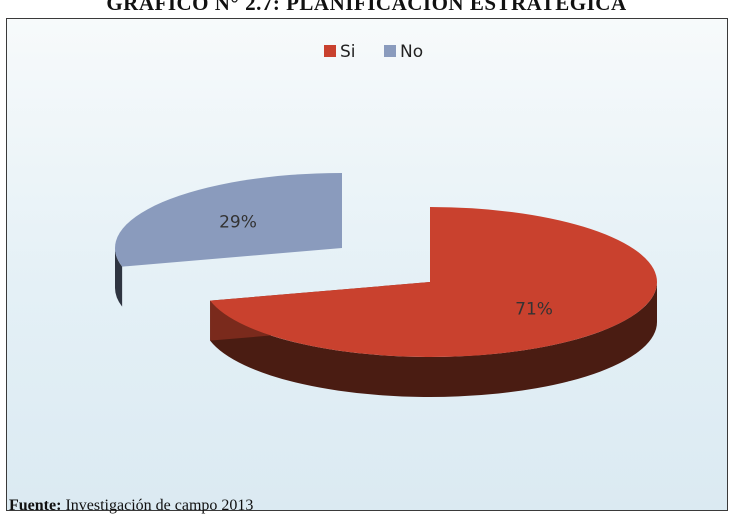  Describe the element at coordinates (35, 505) in the screenshot. I see `source-label: Fuente:` at that location.